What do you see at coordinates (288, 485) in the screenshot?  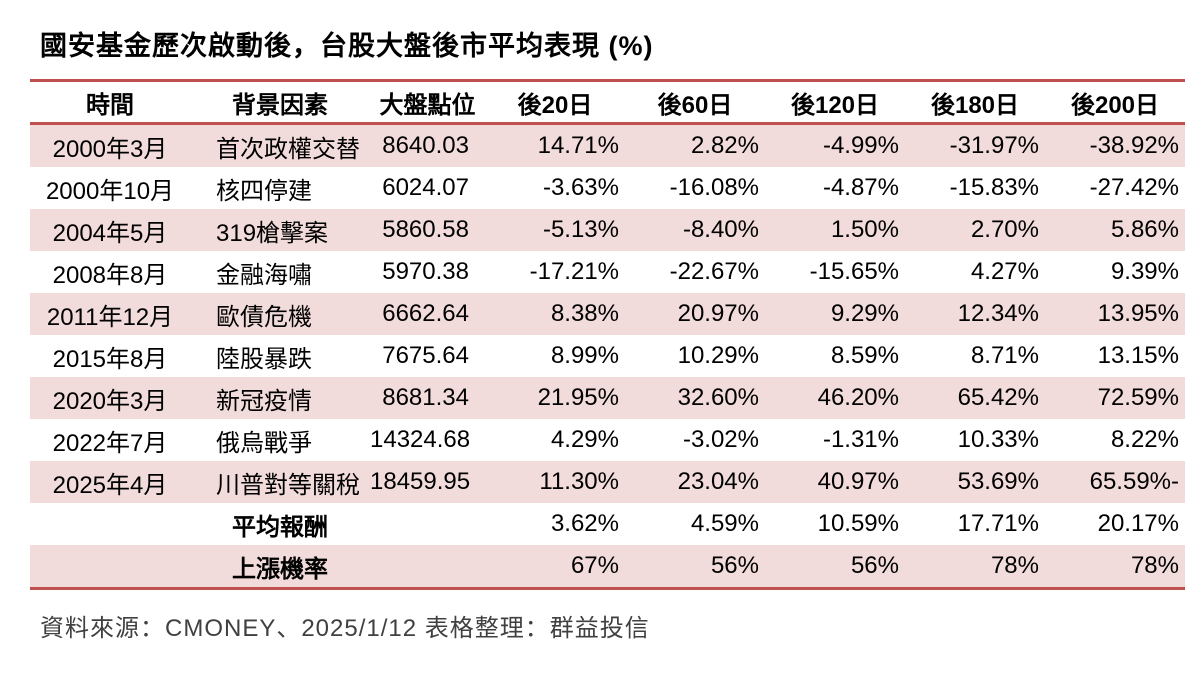 I see `cell-factor: 川普對等關稅` at bounding box center [288, 485].